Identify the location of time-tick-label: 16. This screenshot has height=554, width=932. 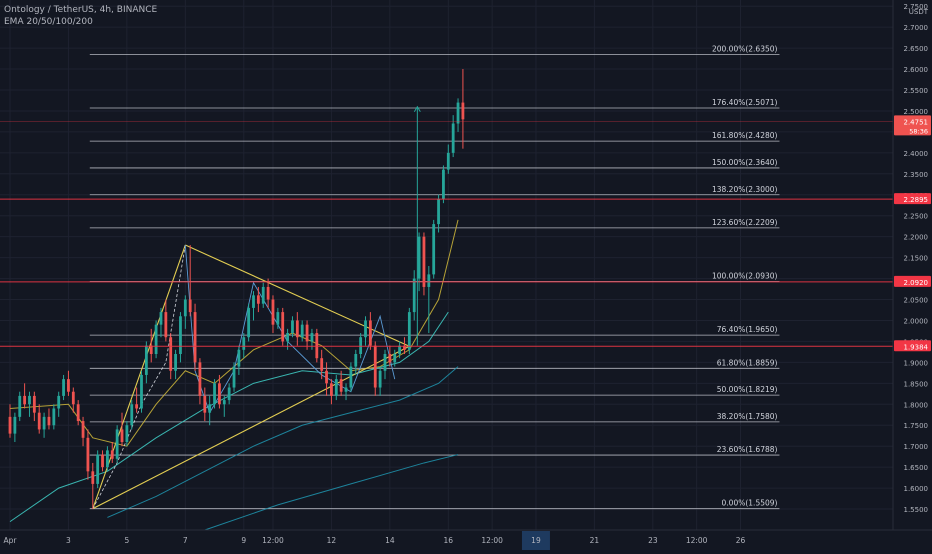
(449, 540).